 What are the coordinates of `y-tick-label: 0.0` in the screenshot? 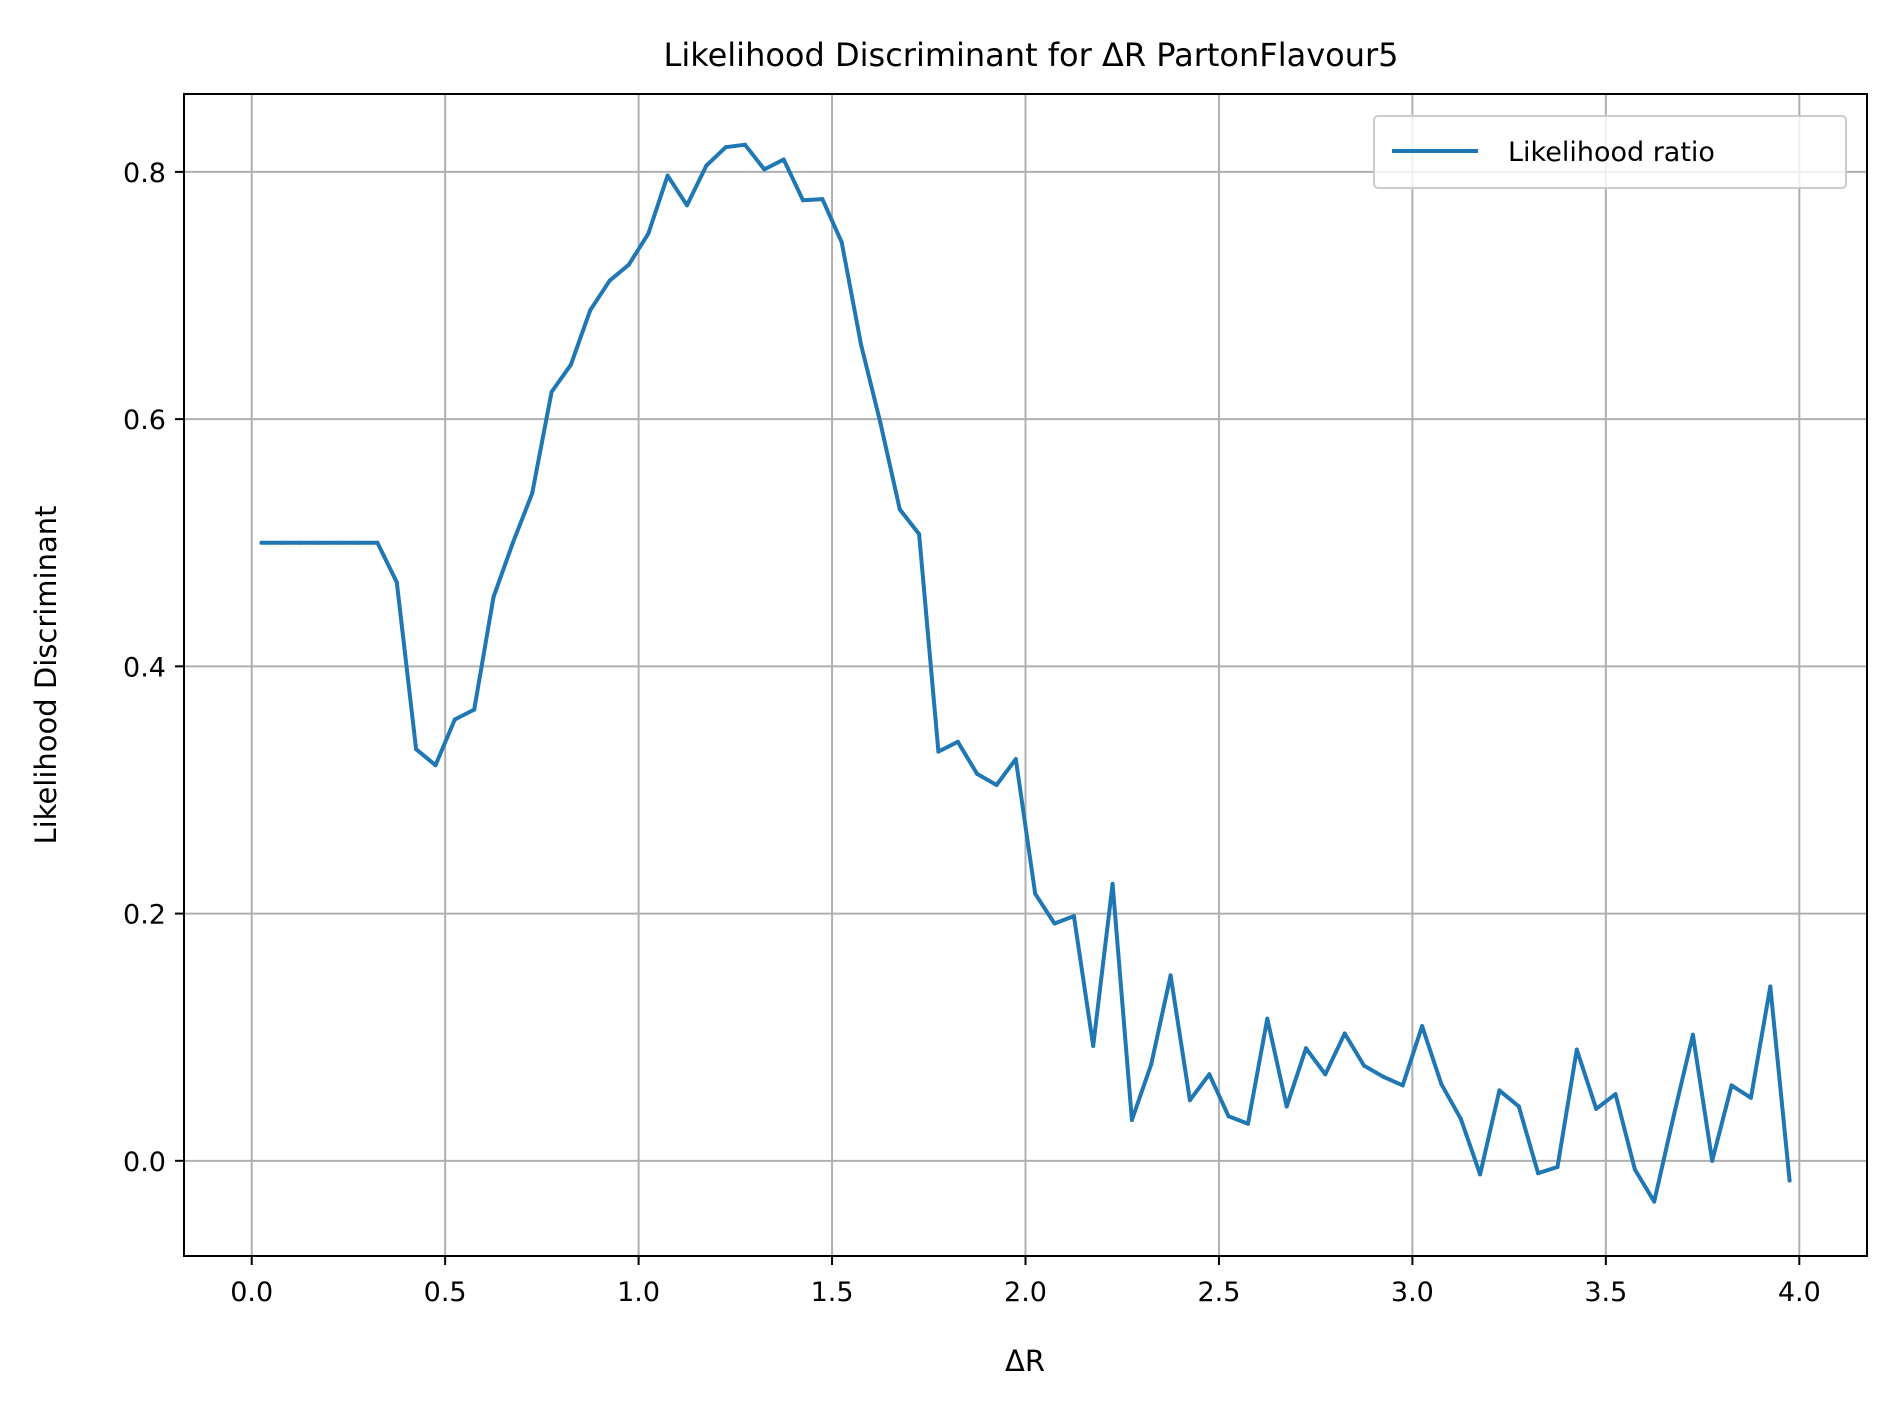 It's located at (144, 1162).